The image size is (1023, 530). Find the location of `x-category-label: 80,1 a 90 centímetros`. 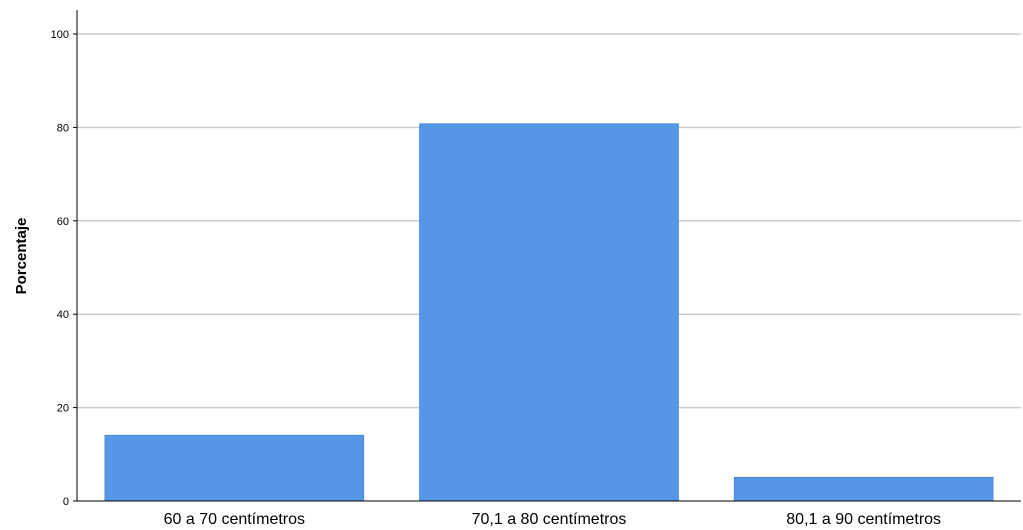

x-category-label: 80,1 a 90 centímetros is located at coordinates (863, 519).